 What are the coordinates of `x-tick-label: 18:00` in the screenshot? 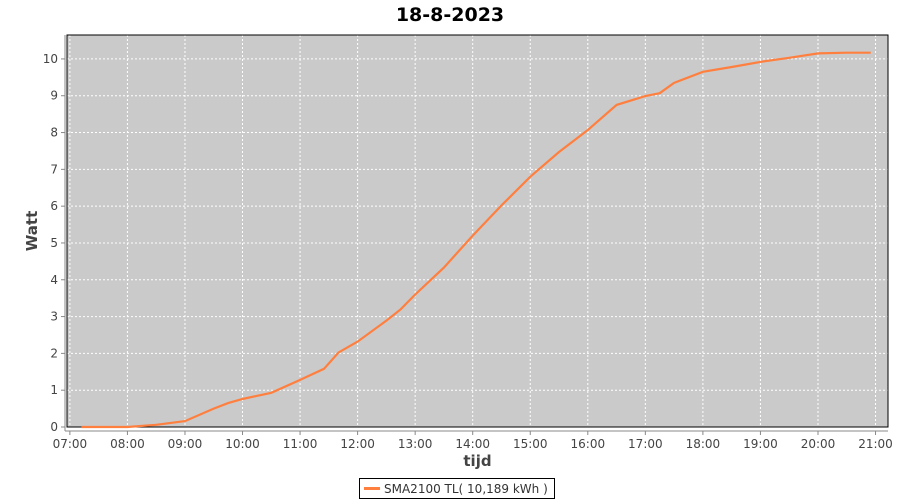 It's located at (703, 444).